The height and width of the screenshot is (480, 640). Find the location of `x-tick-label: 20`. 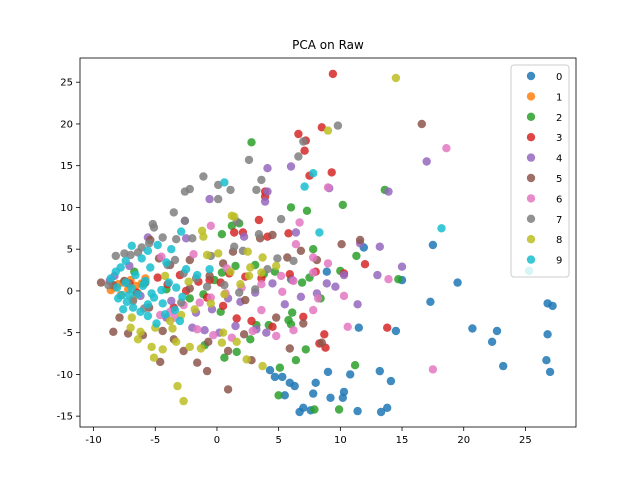

x-tick-label: 20 is located at coordinates (463, 440).